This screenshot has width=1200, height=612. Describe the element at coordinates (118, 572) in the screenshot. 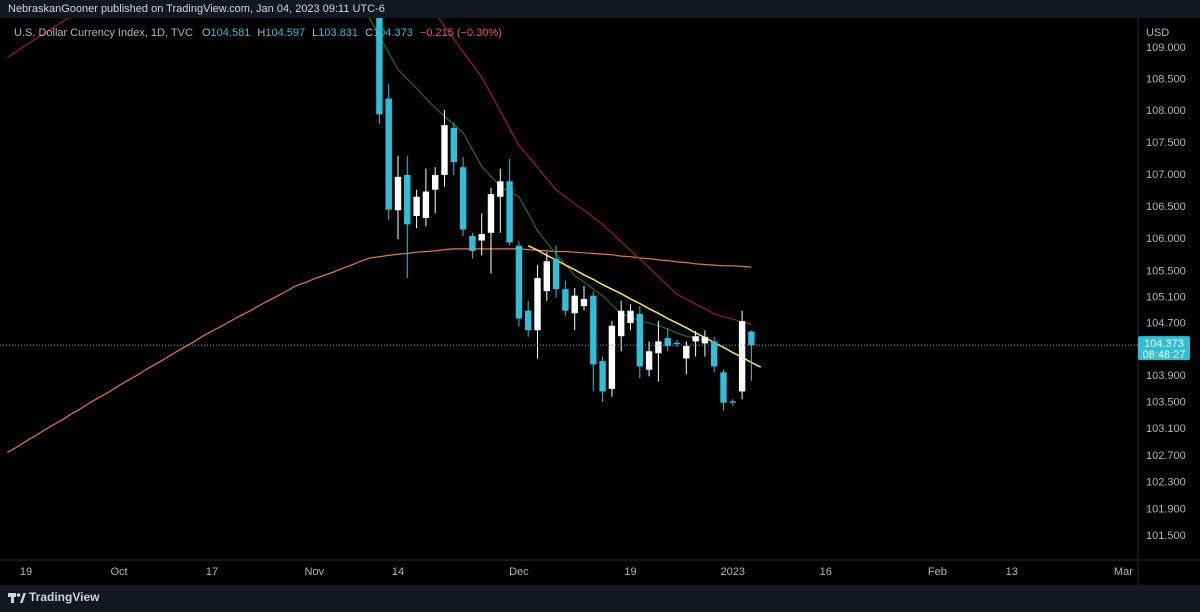

I see `x-tick-label: Oct` at that location.